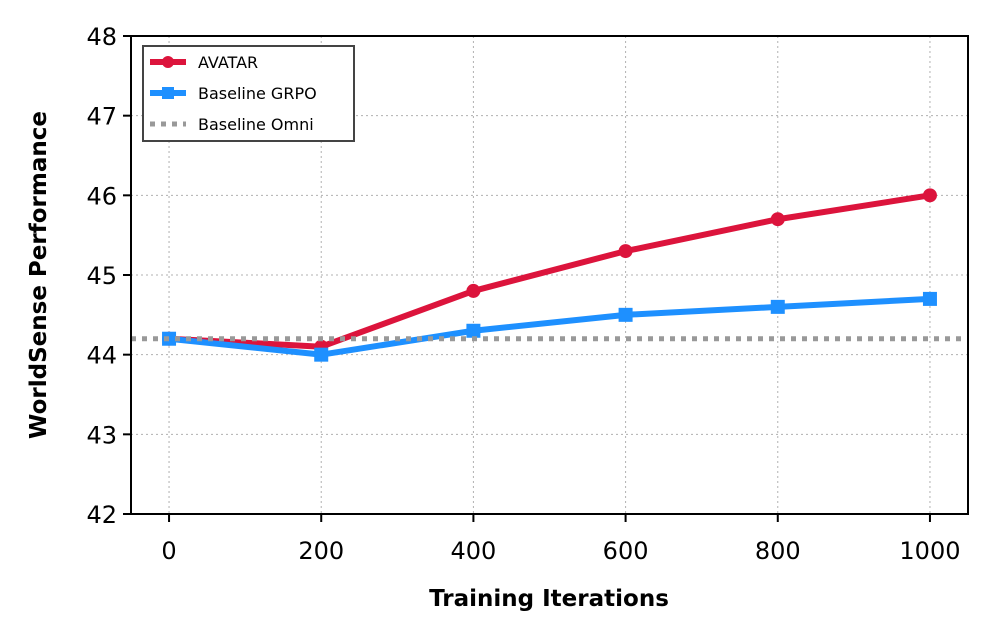 The width and height of the screenshot is (997, 642). I want to click on y-tick-label: 45, so click(101, 276).